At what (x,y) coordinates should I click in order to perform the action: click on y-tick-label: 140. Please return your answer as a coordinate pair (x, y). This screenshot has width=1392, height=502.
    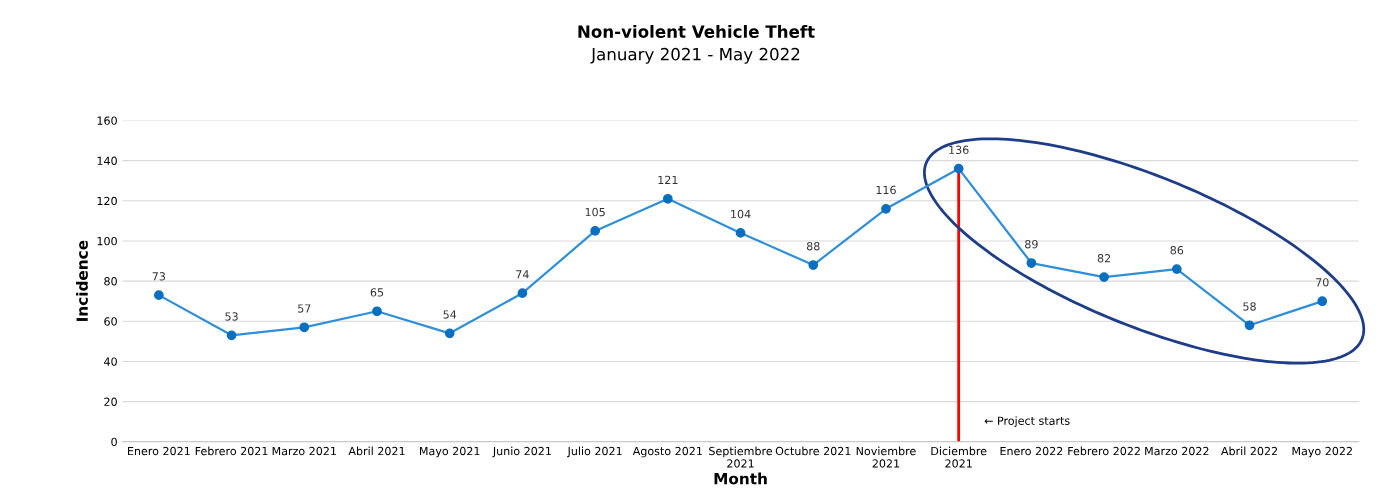
    Looking at the image, I should click on (107, 161).